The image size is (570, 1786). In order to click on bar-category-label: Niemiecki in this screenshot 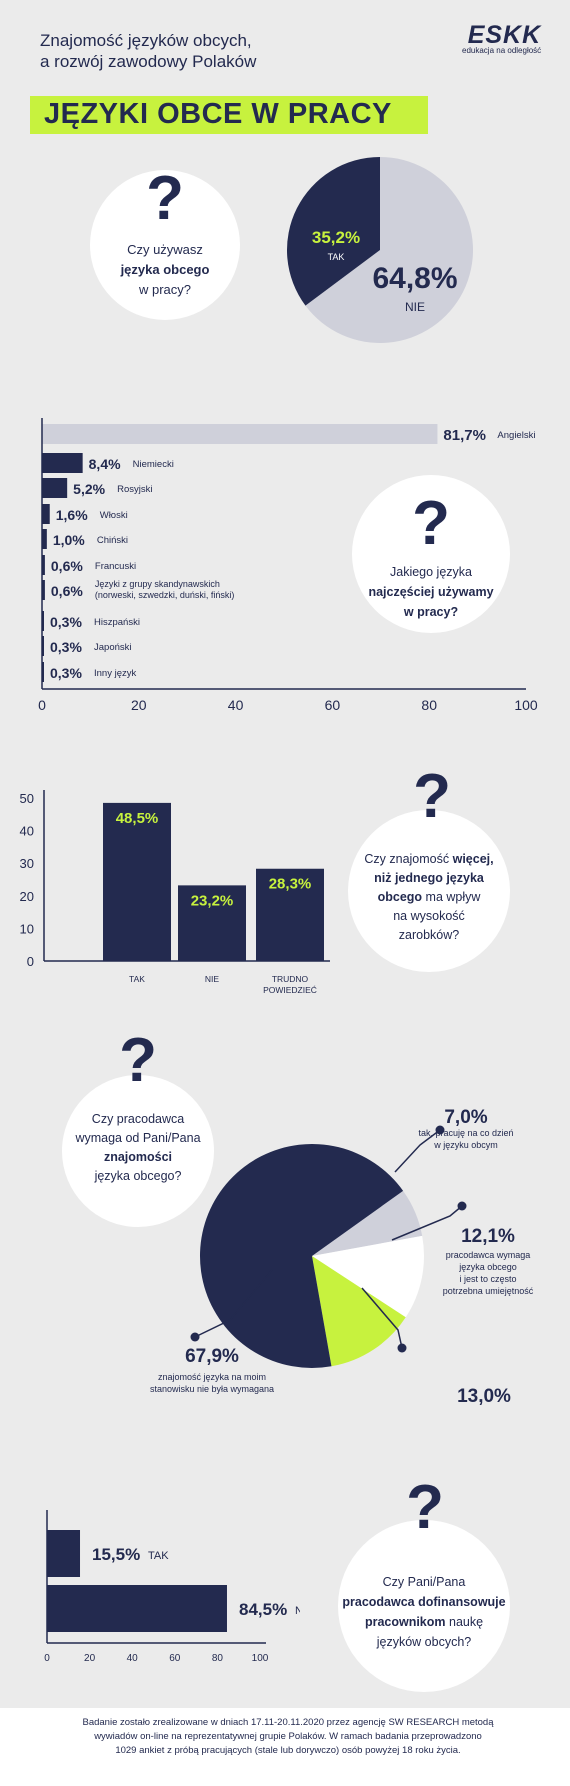, I will do `click(153, 464)`.